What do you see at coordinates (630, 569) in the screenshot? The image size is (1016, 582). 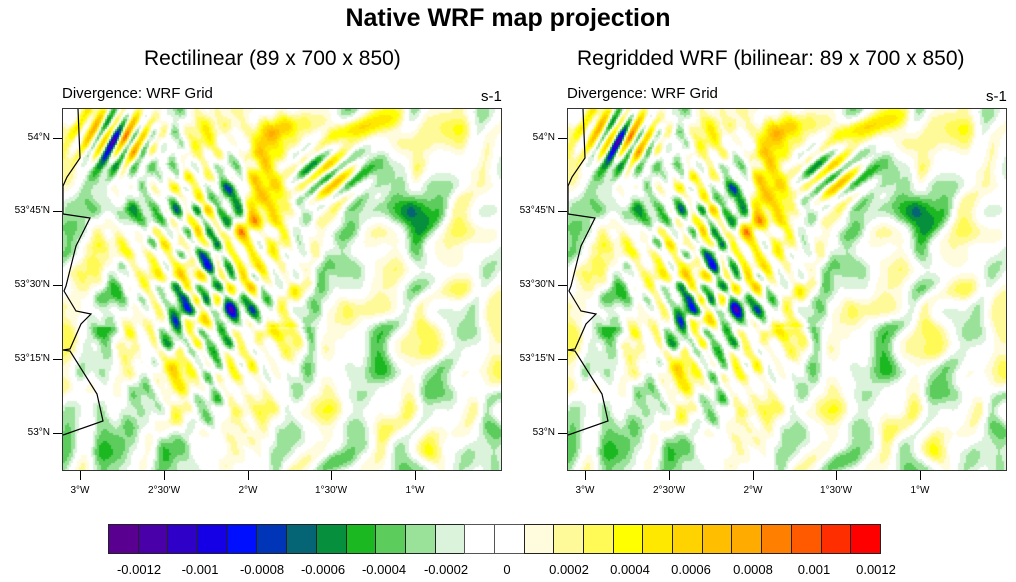 I see `colorbar-label: 0.0004` at bounding box center [630, 569].